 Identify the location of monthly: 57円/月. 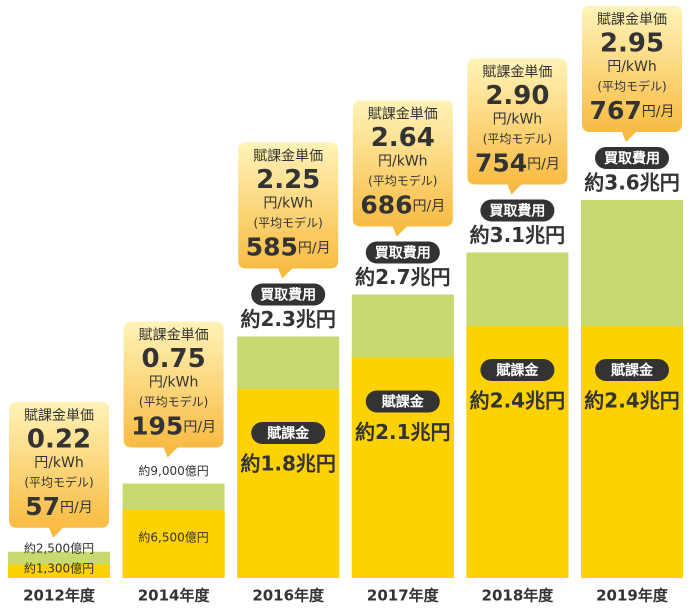
(59, 506).